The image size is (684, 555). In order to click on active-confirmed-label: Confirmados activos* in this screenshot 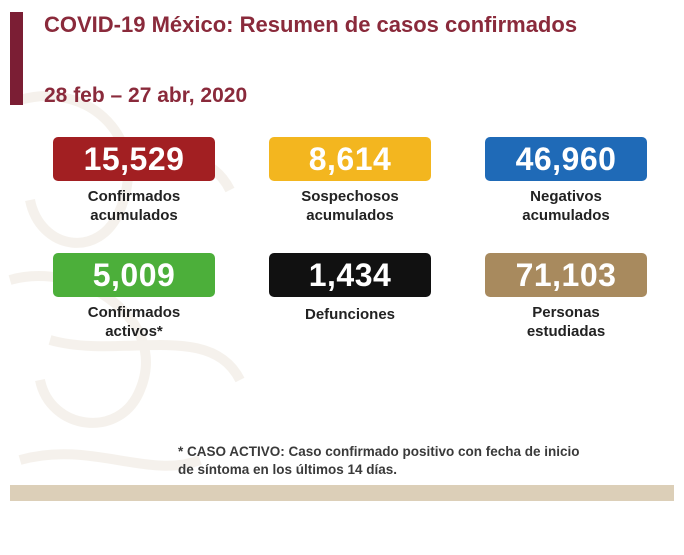, I will do `click(134, 322)`.